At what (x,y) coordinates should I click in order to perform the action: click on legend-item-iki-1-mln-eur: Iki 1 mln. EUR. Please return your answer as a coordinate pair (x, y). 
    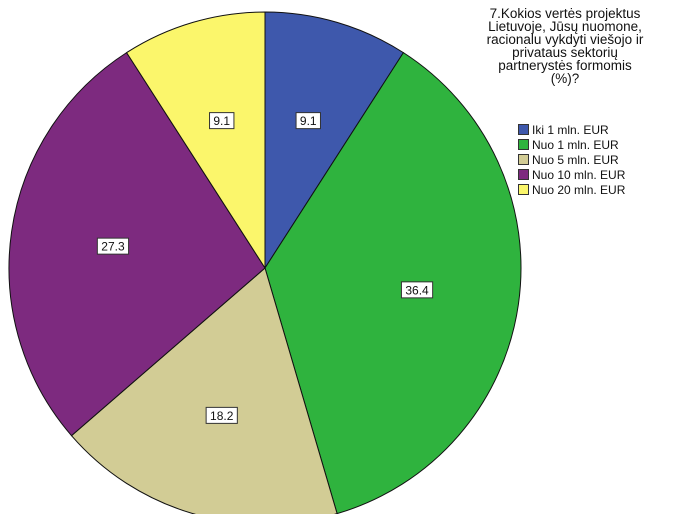
    Looking at the image, I should click on (571, 129).